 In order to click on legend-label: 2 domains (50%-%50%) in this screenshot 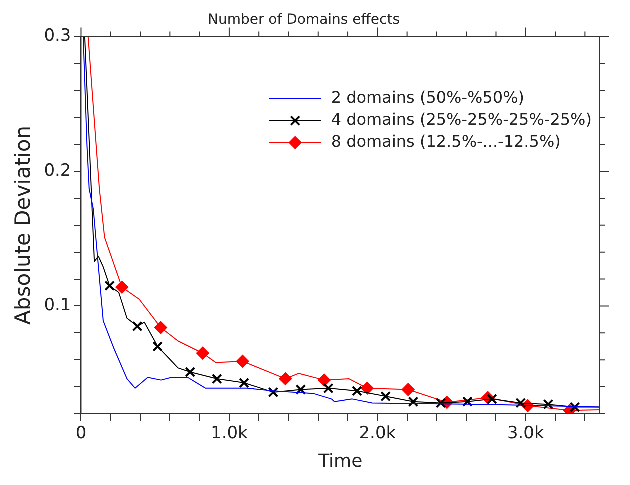, I will do `click(428, 97)`.